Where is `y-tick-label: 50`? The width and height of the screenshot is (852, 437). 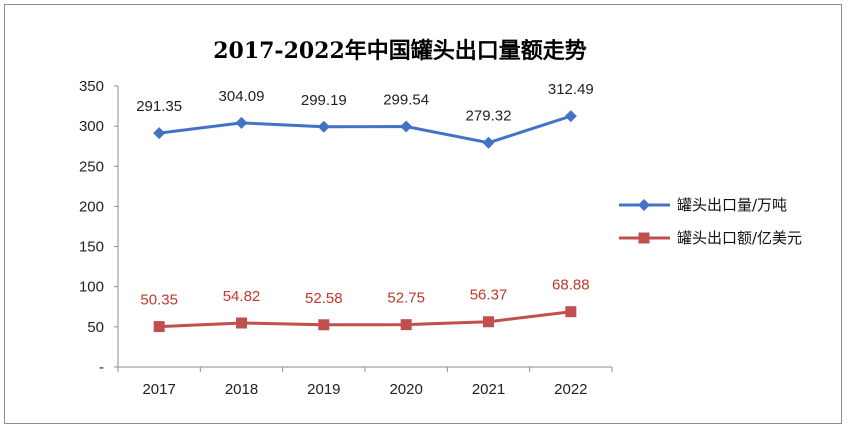
y-tick-label: 50 is located at coordinates (95, 327).